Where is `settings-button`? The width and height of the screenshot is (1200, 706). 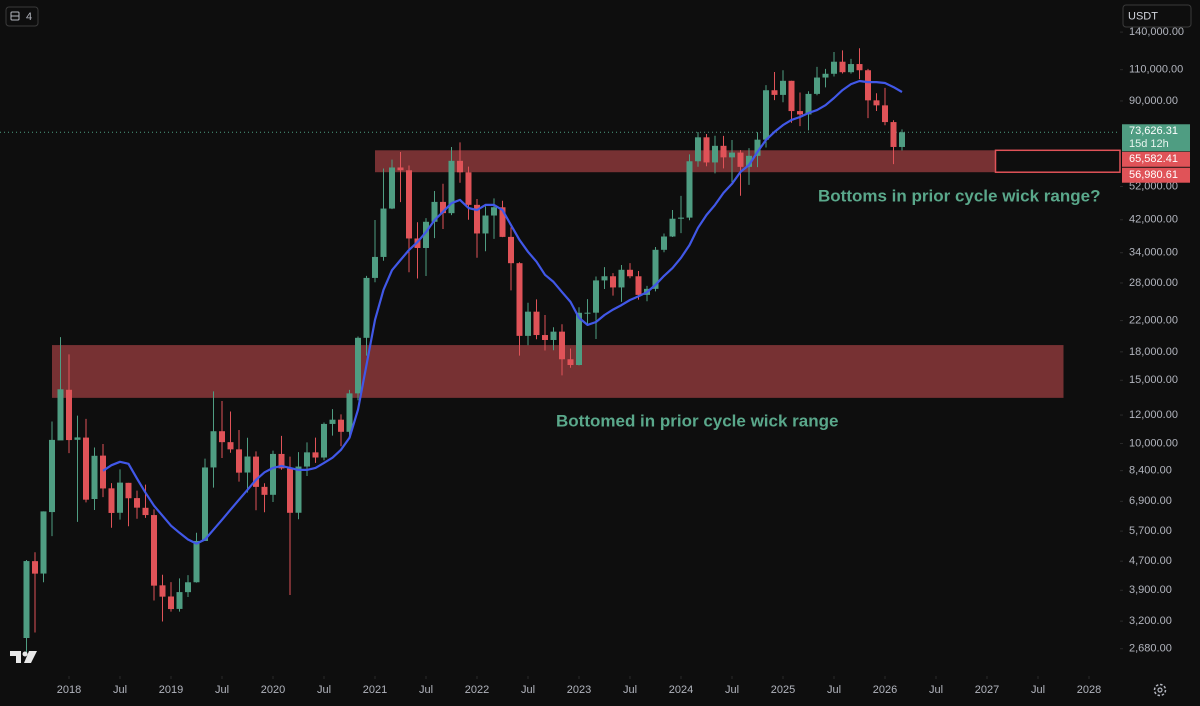 settings-button is located at coordinates (1160, 690).